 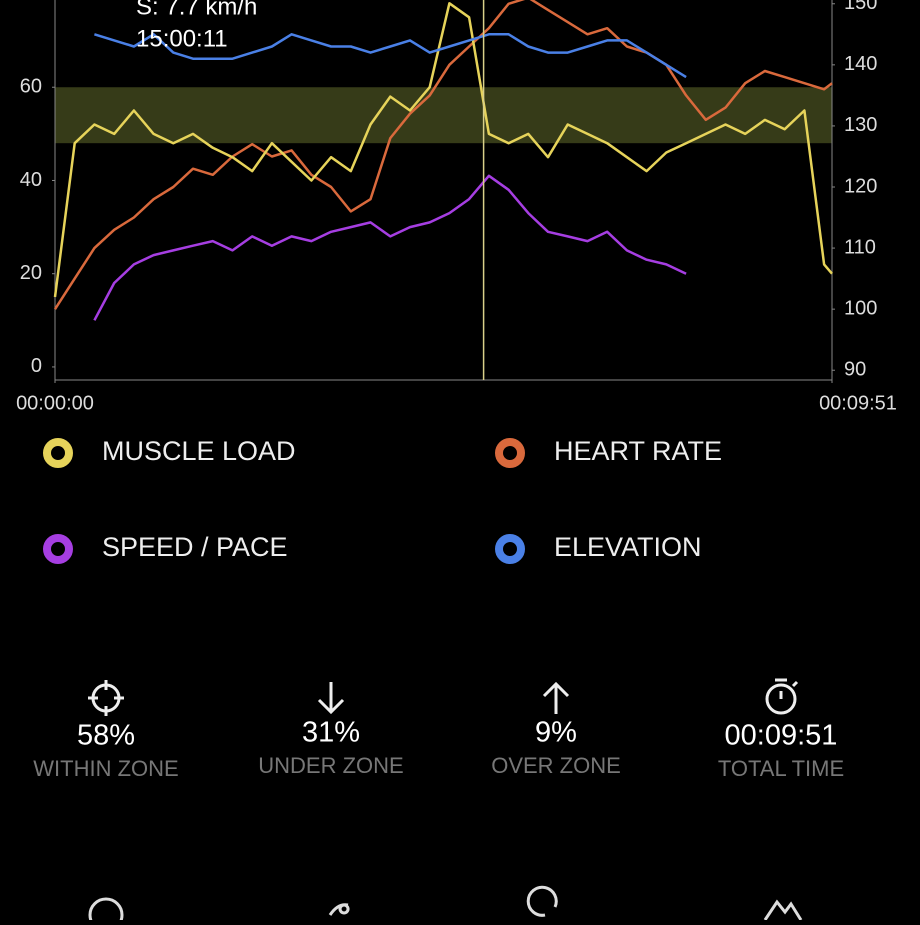 I want to click on stat-label: UNDER ZONE, so click(x=330, y=765).